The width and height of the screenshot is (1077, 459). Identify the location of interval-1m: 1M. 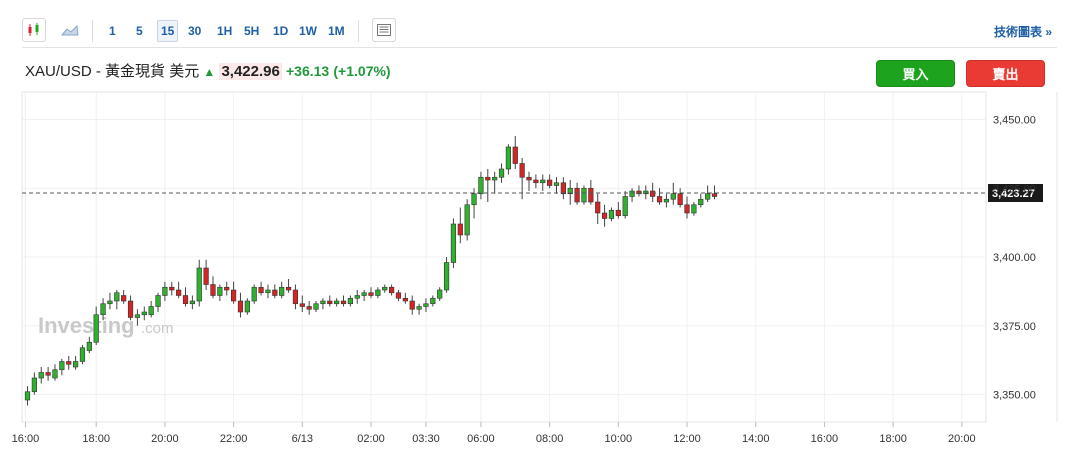
(336, 31).